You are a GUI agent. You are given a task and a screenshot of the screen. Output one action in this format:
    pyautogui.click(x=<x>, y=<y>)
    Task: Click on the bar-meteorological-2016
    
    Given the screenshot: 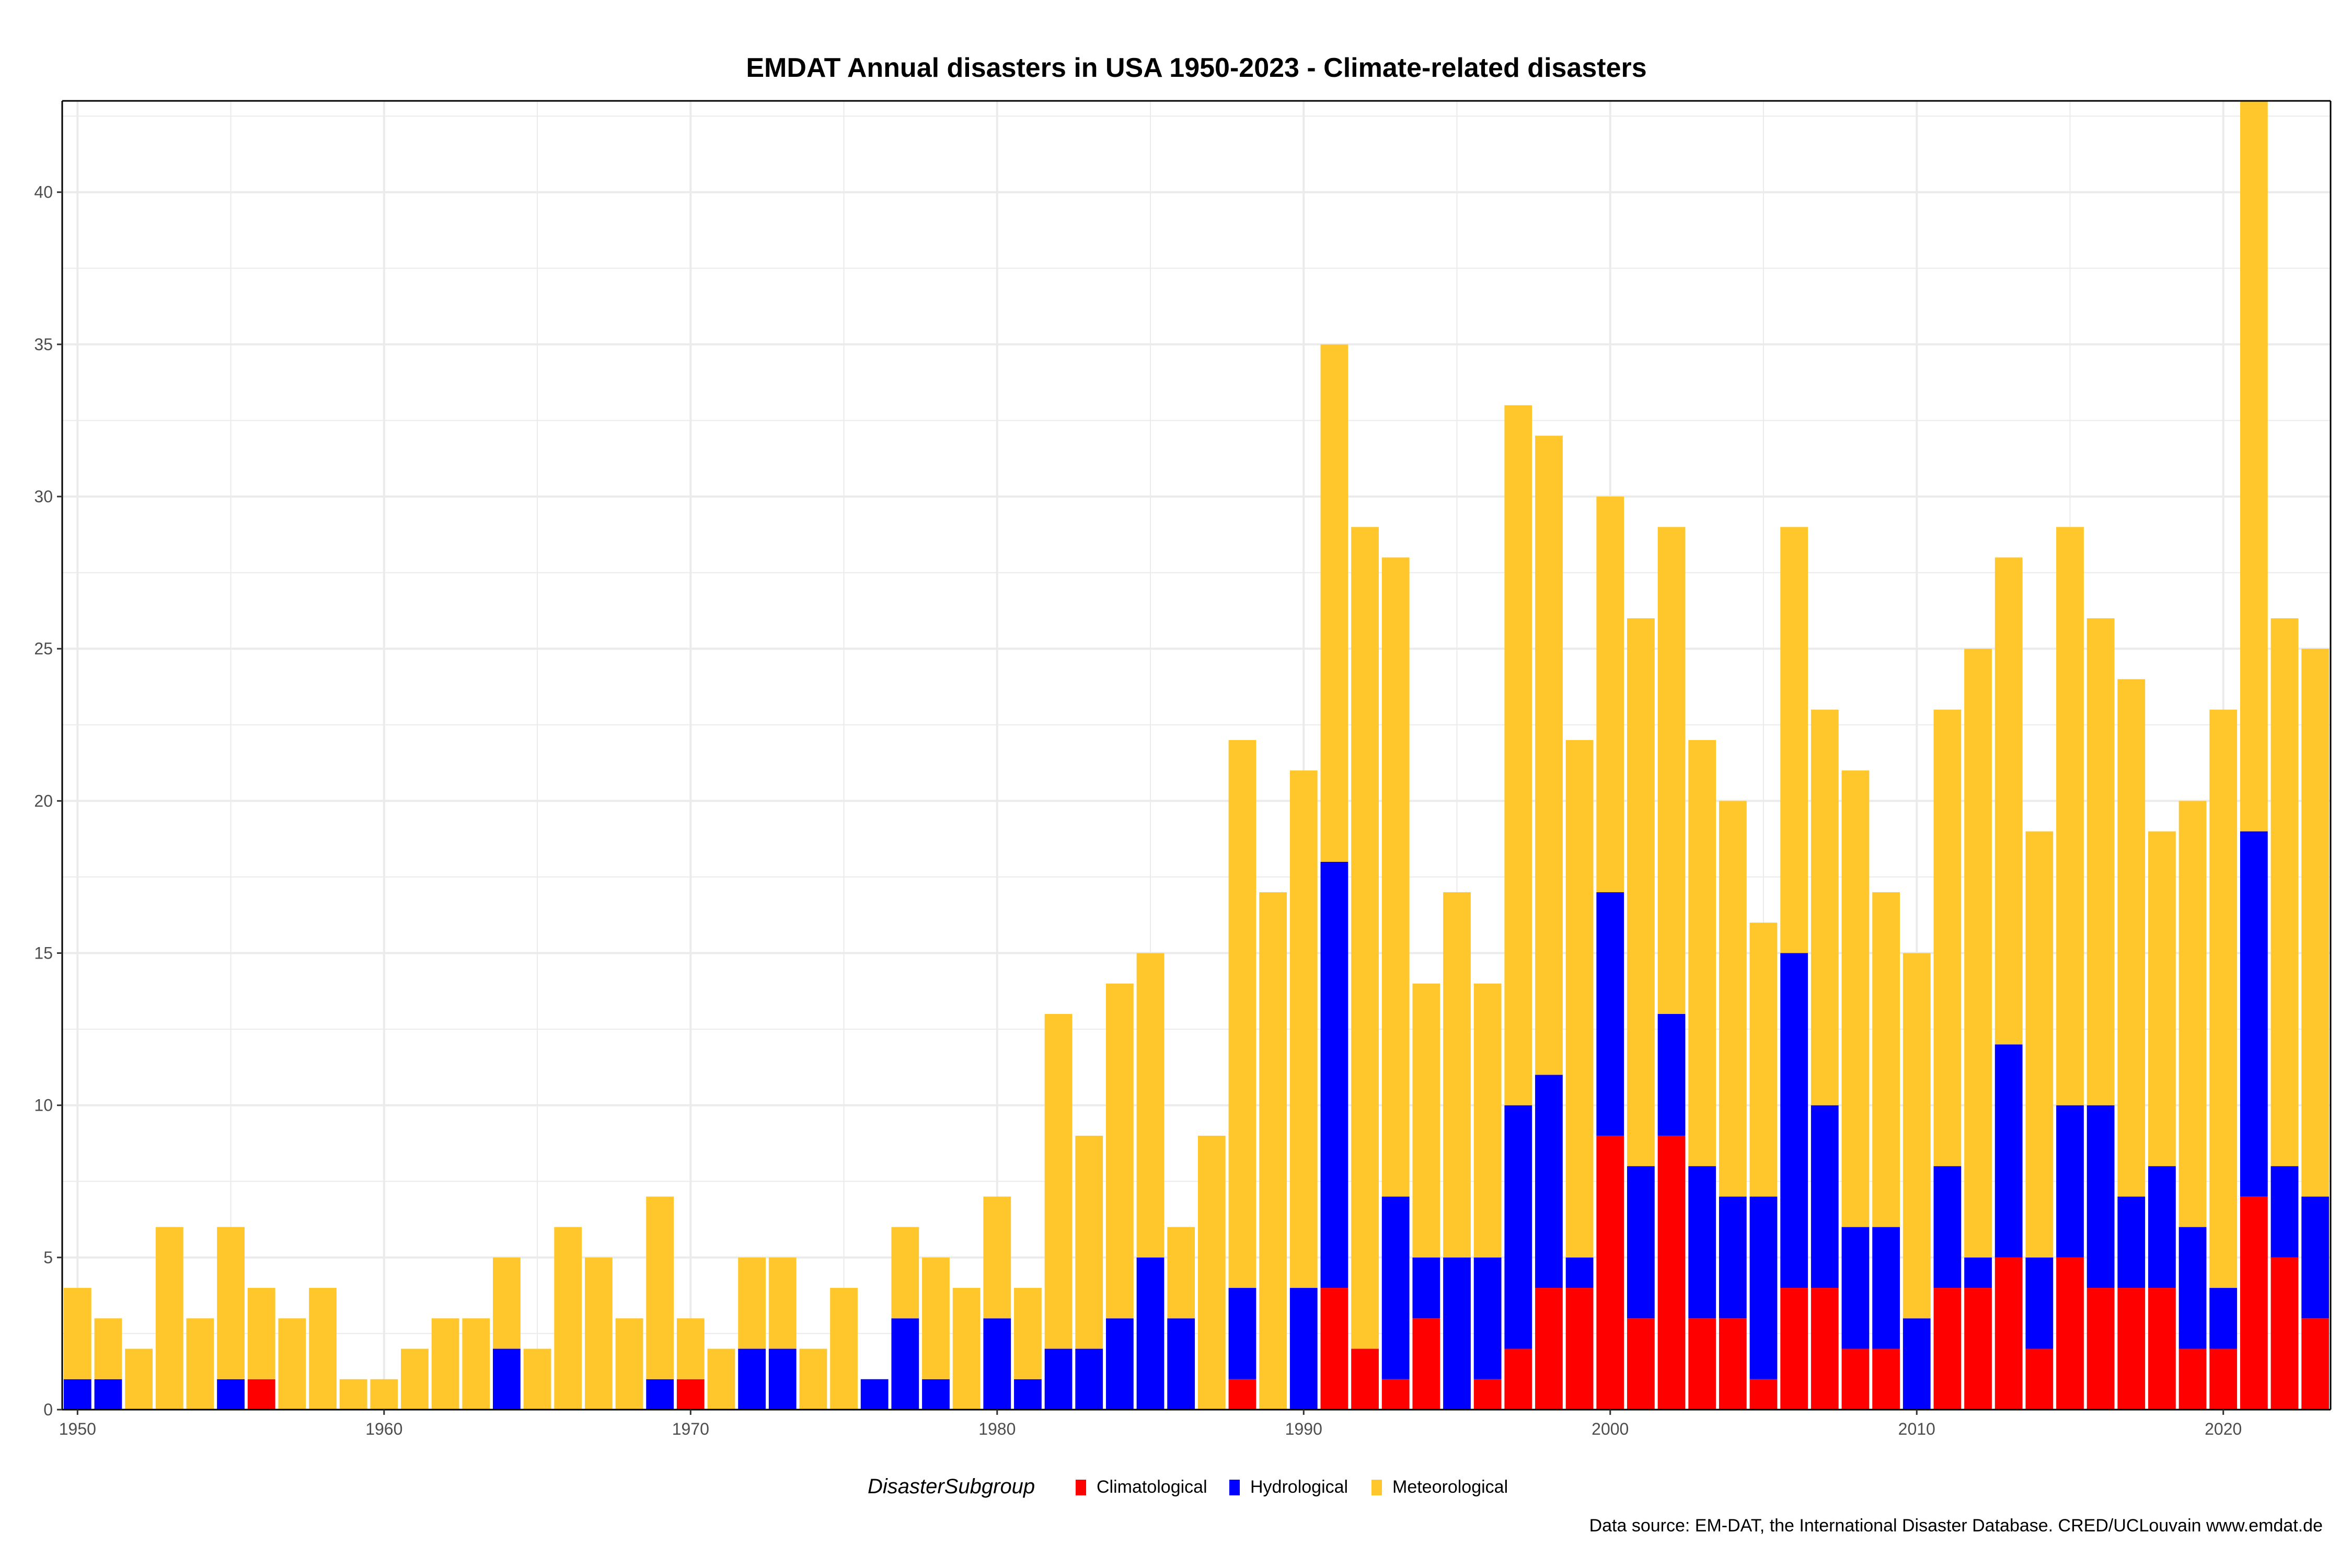 What is the action you would take?
    pyautogui.click(x=2100, y=861)
    